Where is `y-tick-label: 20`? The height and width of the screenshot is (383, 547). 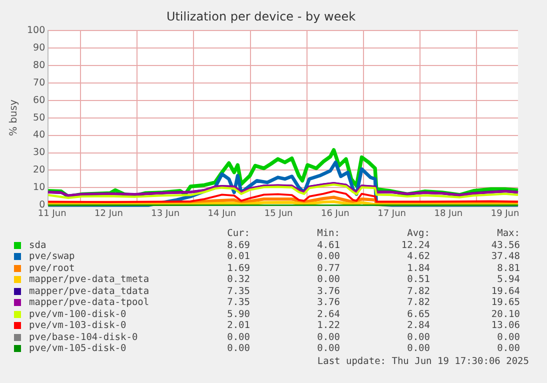 y-tick-label: 20 is located at coordinates (39, 170).